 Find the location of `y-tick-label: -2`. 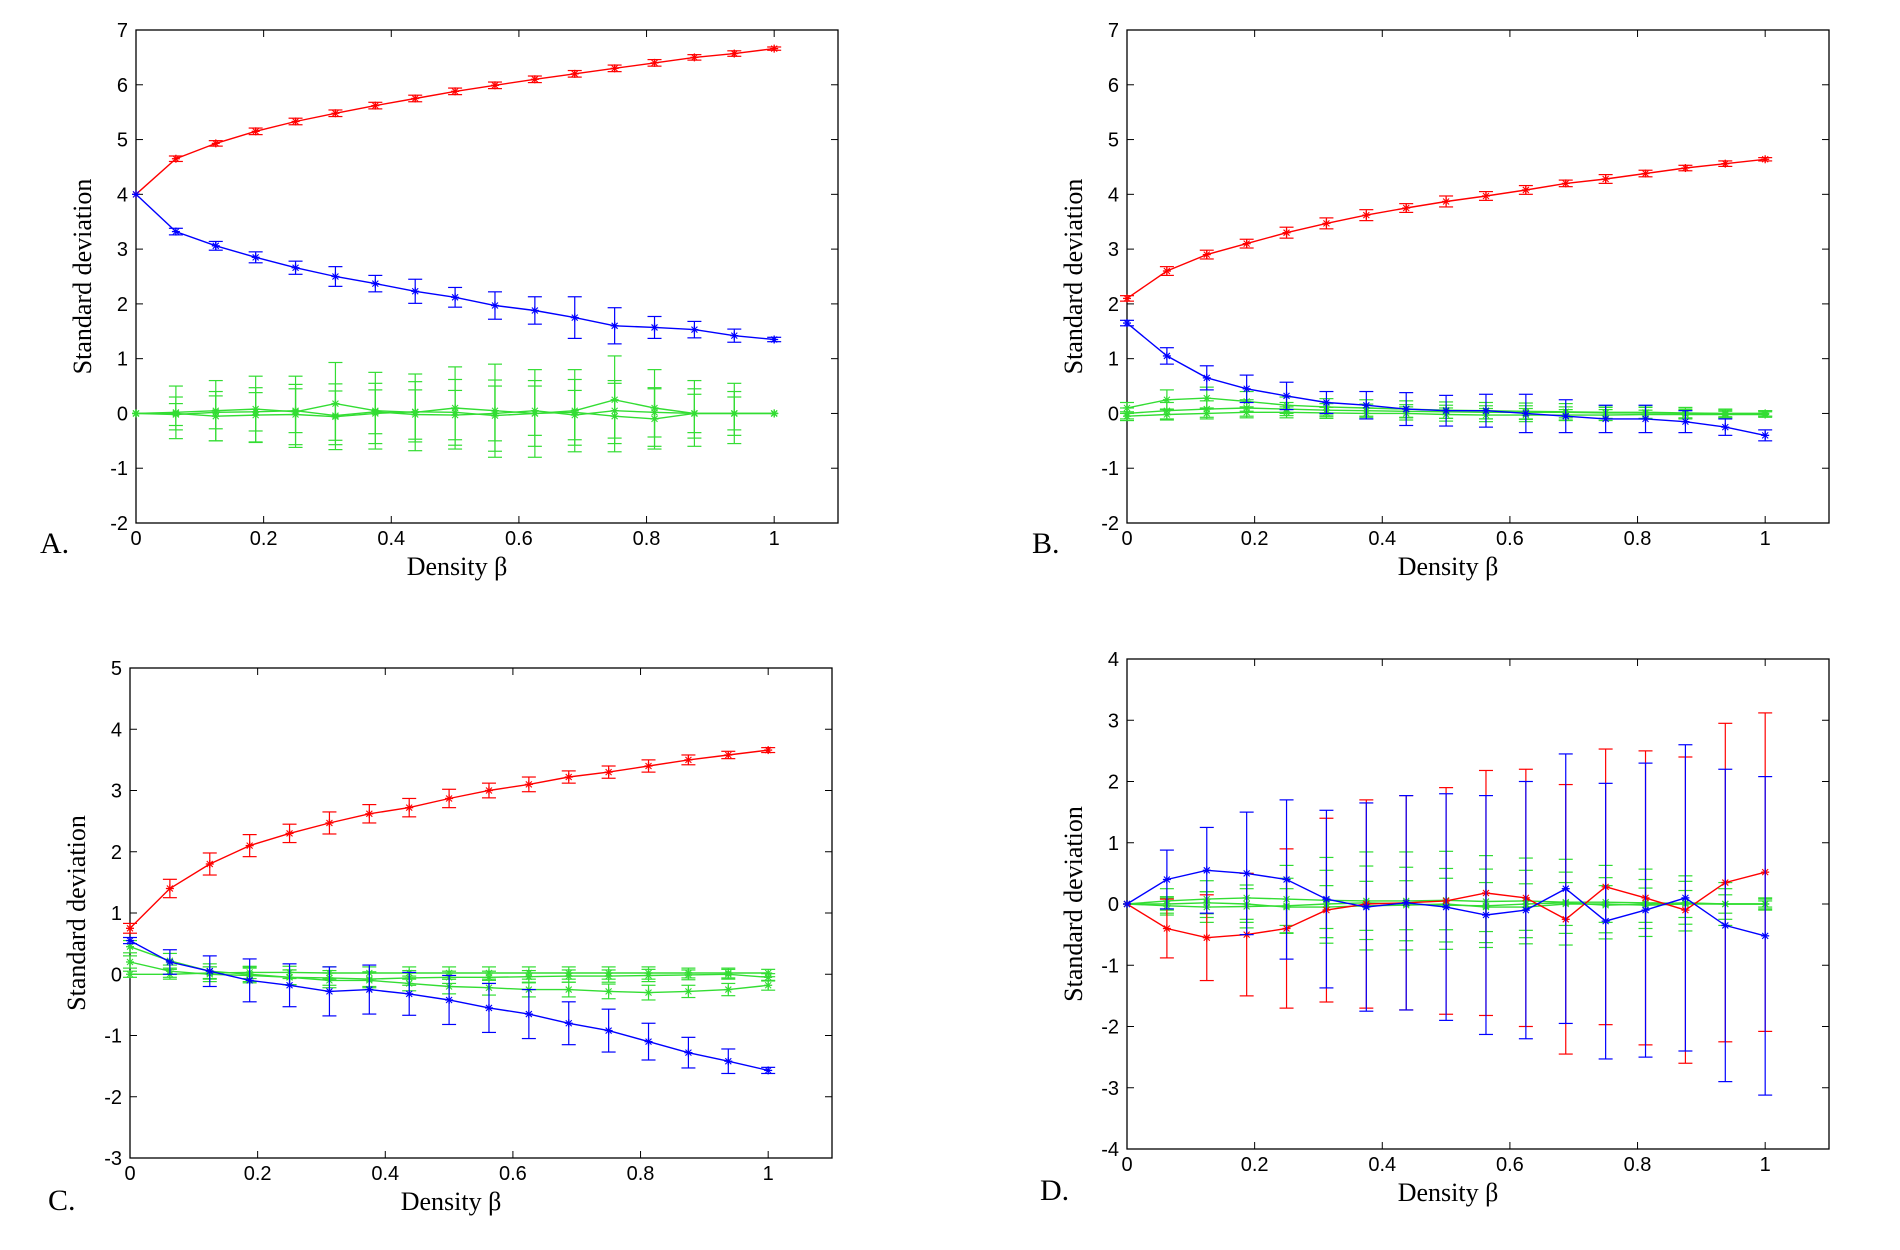

y-tick-label: -2 is located at coordinates (1110, 1028).